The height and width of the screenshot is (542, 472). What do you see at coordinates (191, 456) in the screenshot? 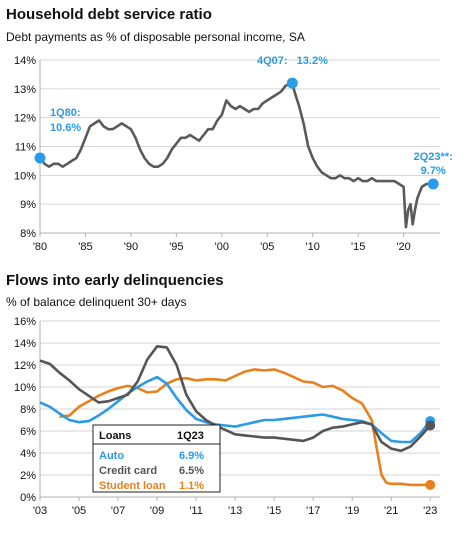
I see `chart2-legend-row-value: 6.9%` at bounding box center [191, 456].